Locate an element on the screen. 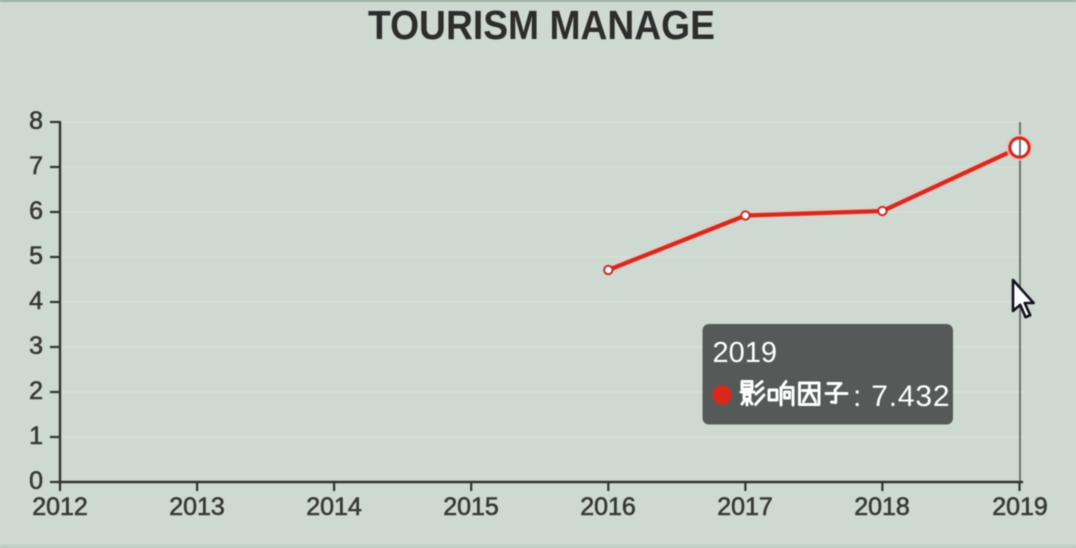 The width and height of the screenshot is (1076, 548). svg-text: 8 is located at coordinates (36, 121).